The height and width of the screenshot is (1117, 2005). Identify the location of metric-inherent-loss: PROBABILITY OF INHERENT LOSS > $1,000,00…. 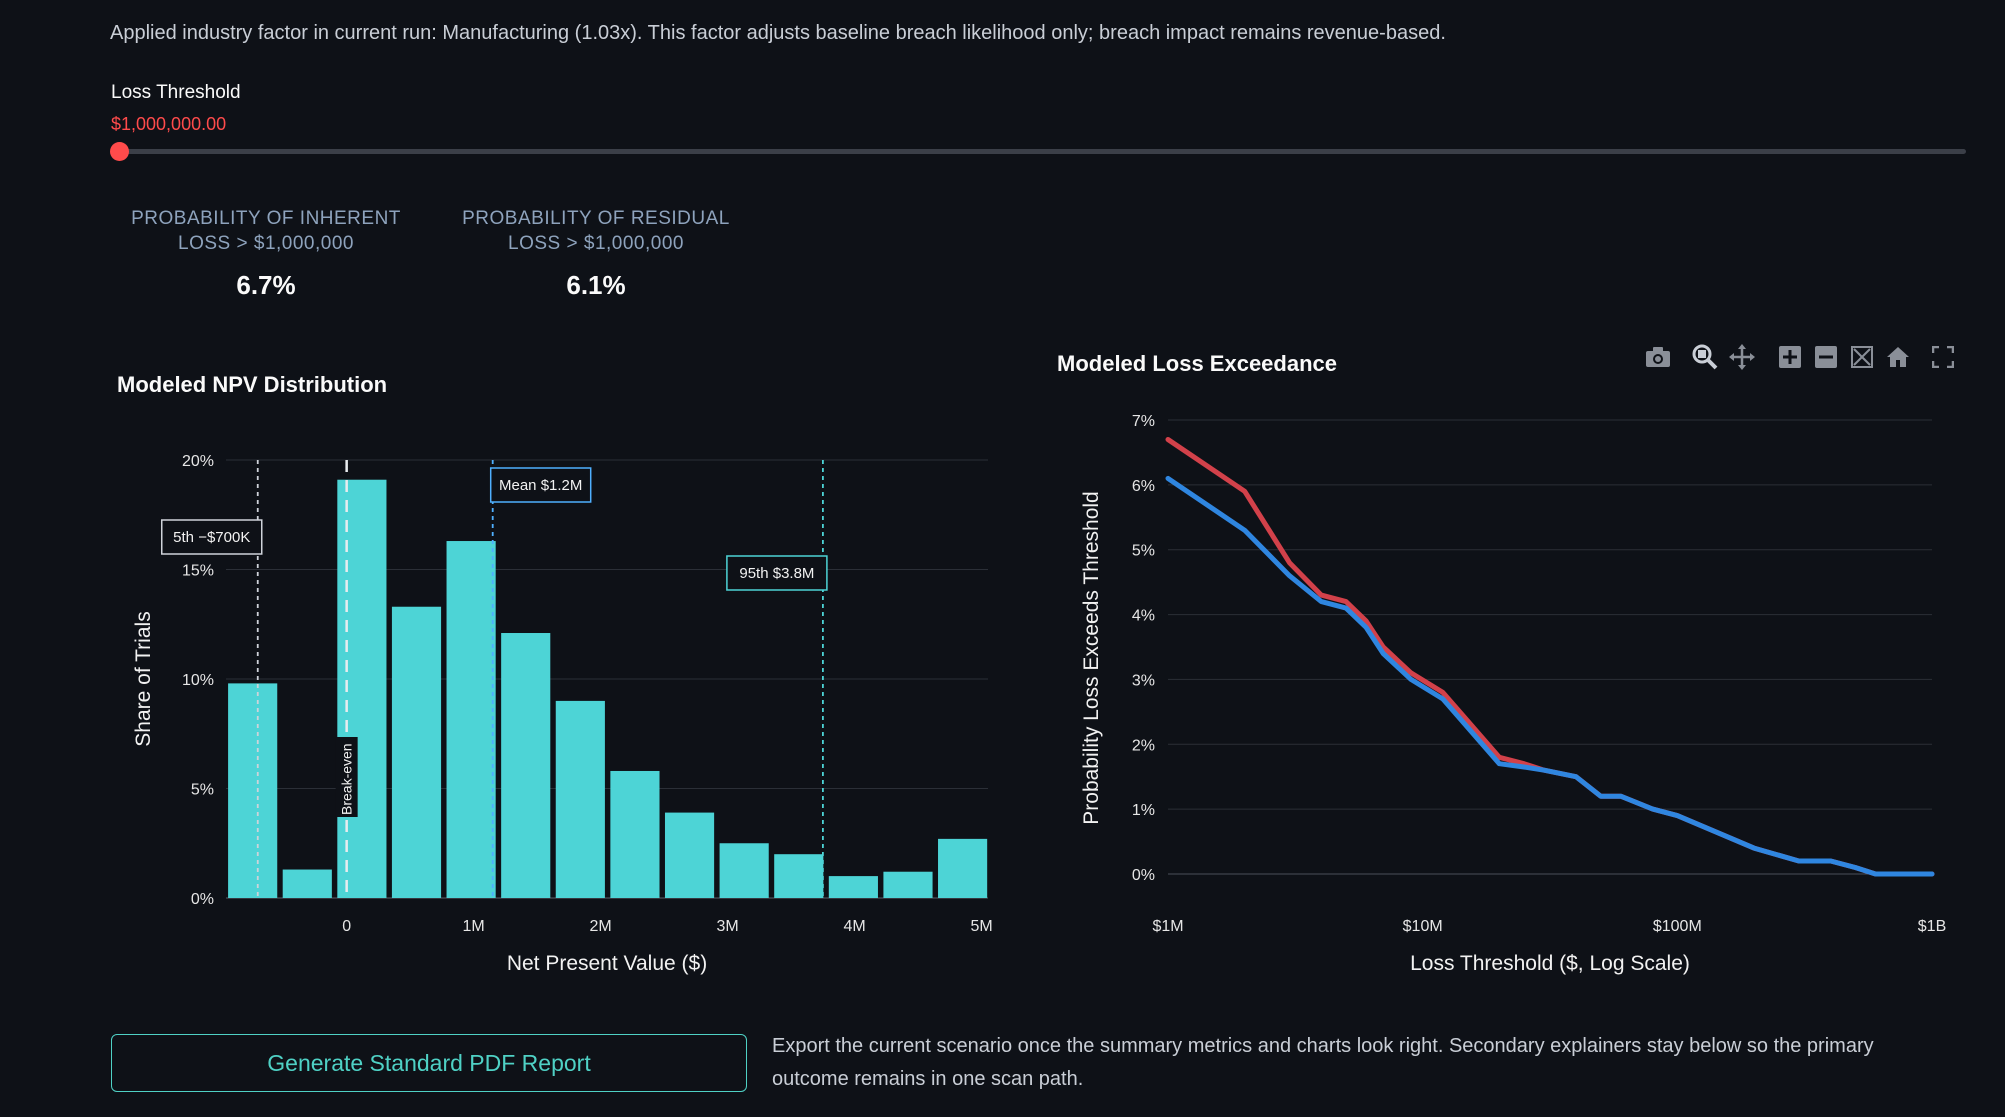
(266, 253).